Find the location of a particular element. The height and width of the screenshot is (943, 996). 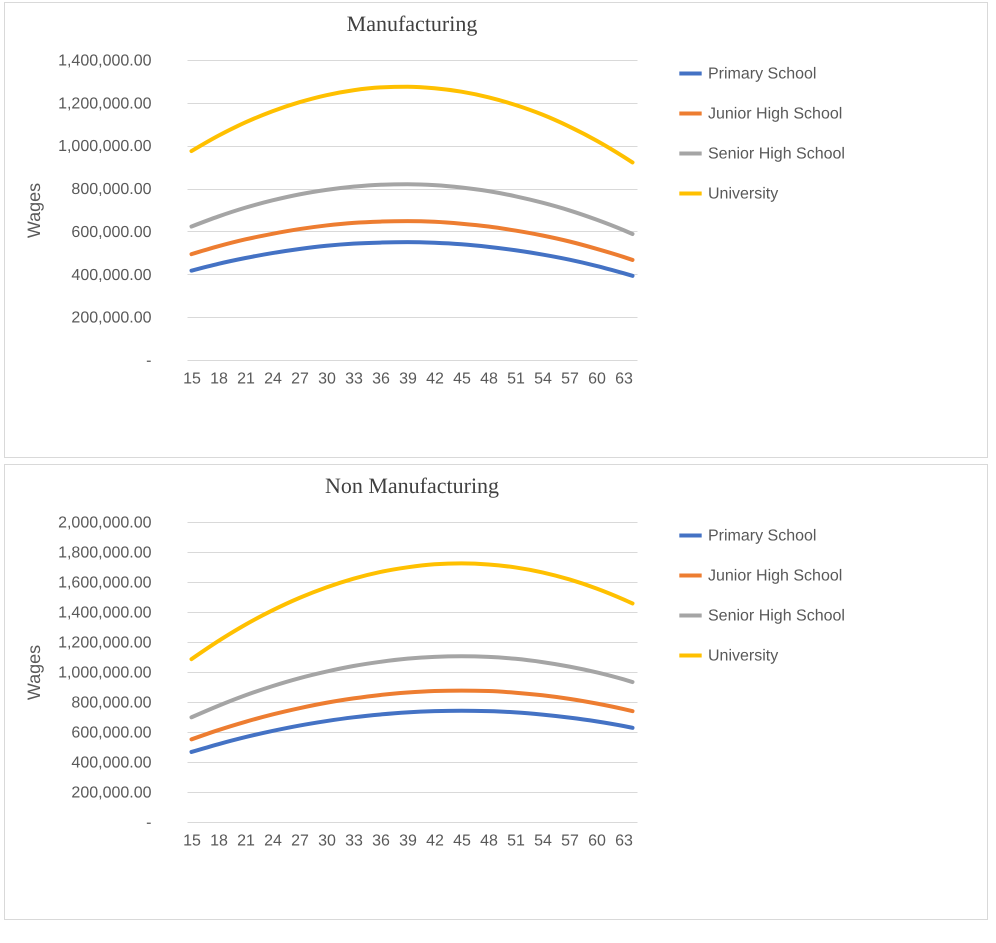

chart-title: Non Manufacturing is located at coordinates (412, 485).